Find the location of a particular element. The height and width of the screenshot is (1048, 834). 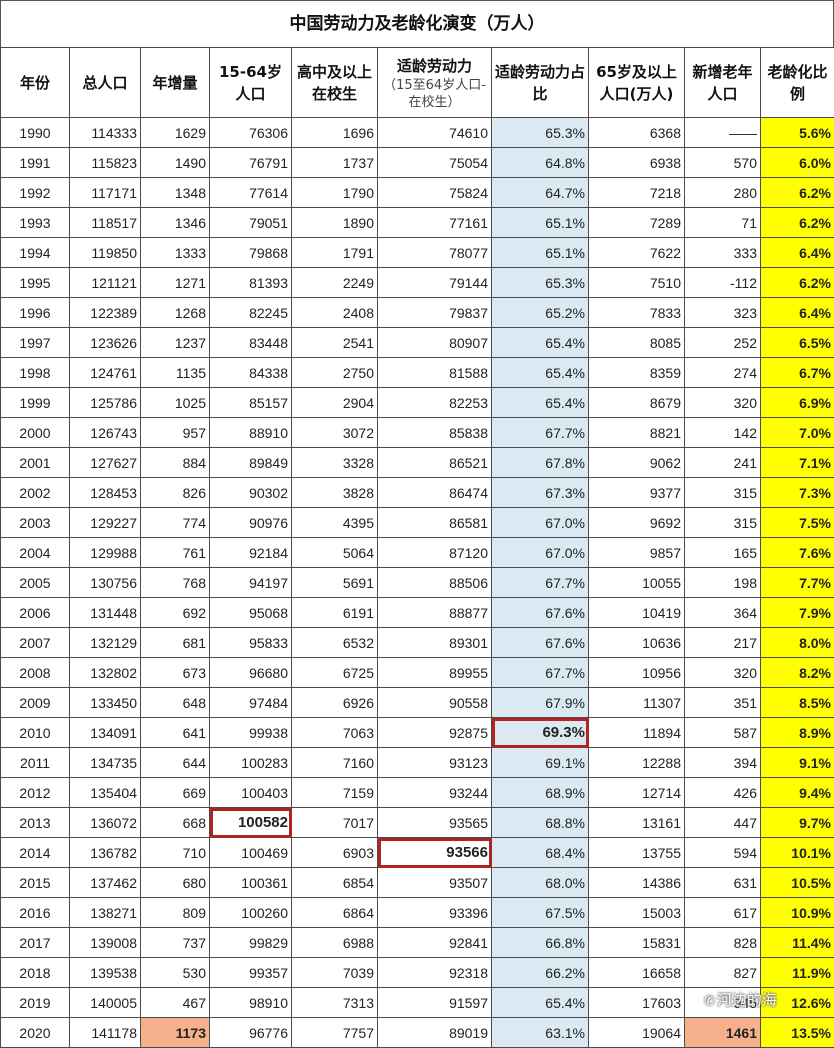

cell-total-population: 138271 is located at coordinates (105, 912).